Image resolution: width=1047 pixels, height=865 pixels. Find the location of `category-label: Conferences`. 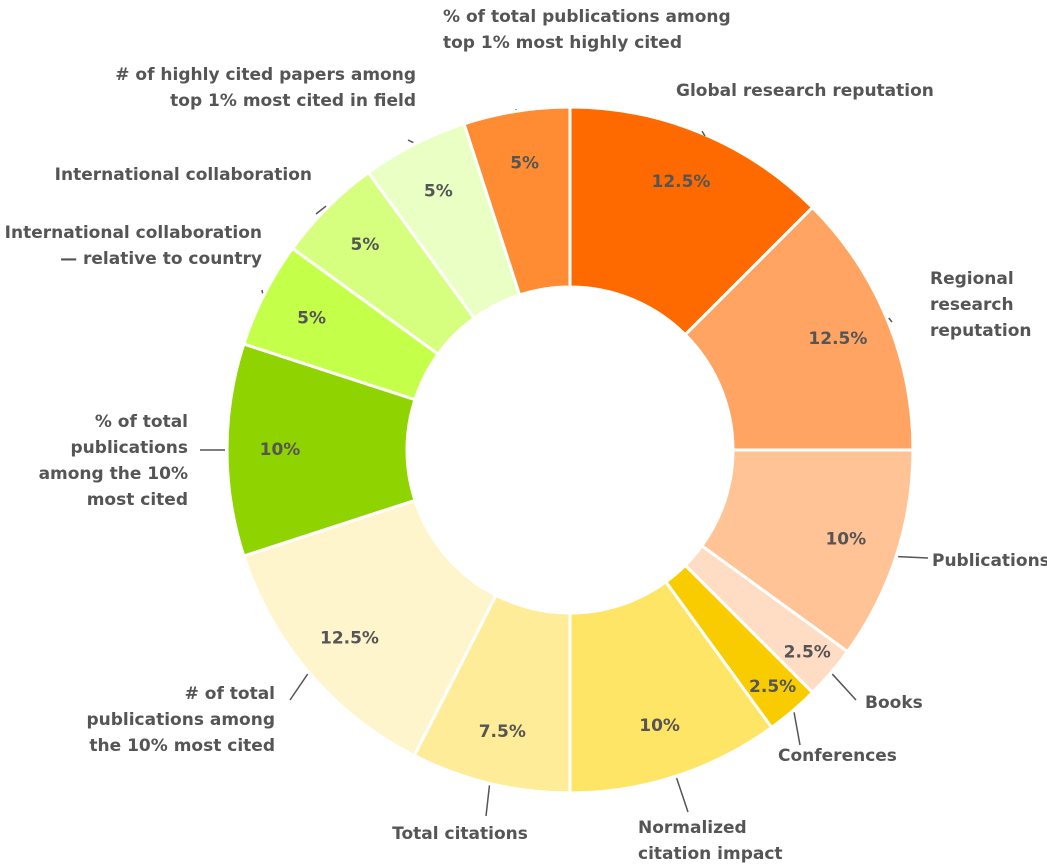

category-label: Conferences is located at coordinates (837, 756).